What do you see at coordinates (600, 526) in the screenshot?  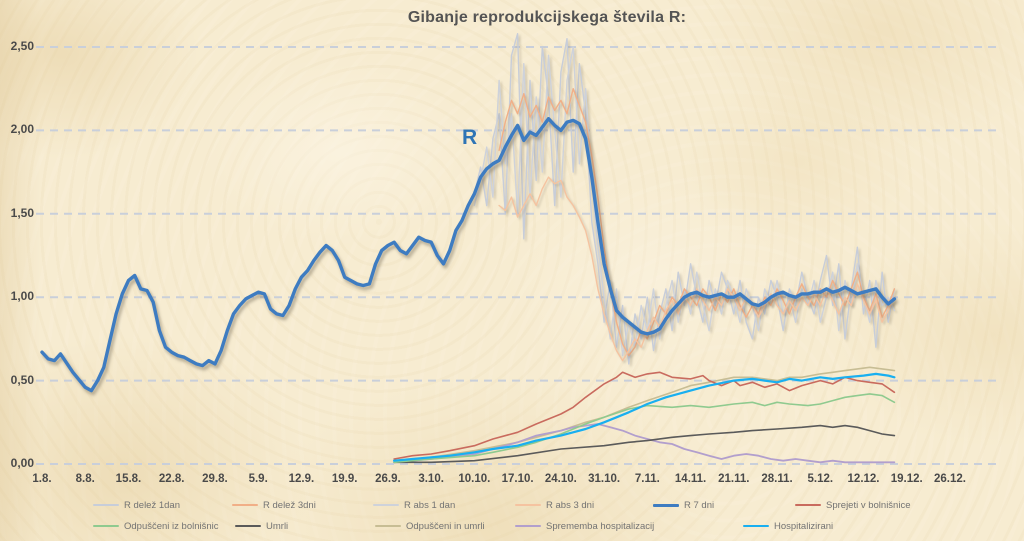 I see `legend-label: Sprememba hospitalizacij` at bounding box center [600, 526].